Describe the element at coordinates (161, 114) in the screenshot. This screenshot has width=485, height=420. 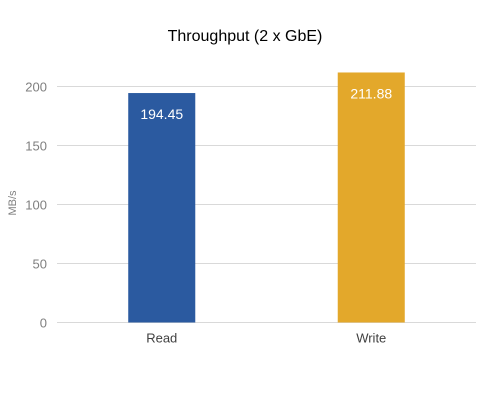
I see `data-label: 194.45` at that location.